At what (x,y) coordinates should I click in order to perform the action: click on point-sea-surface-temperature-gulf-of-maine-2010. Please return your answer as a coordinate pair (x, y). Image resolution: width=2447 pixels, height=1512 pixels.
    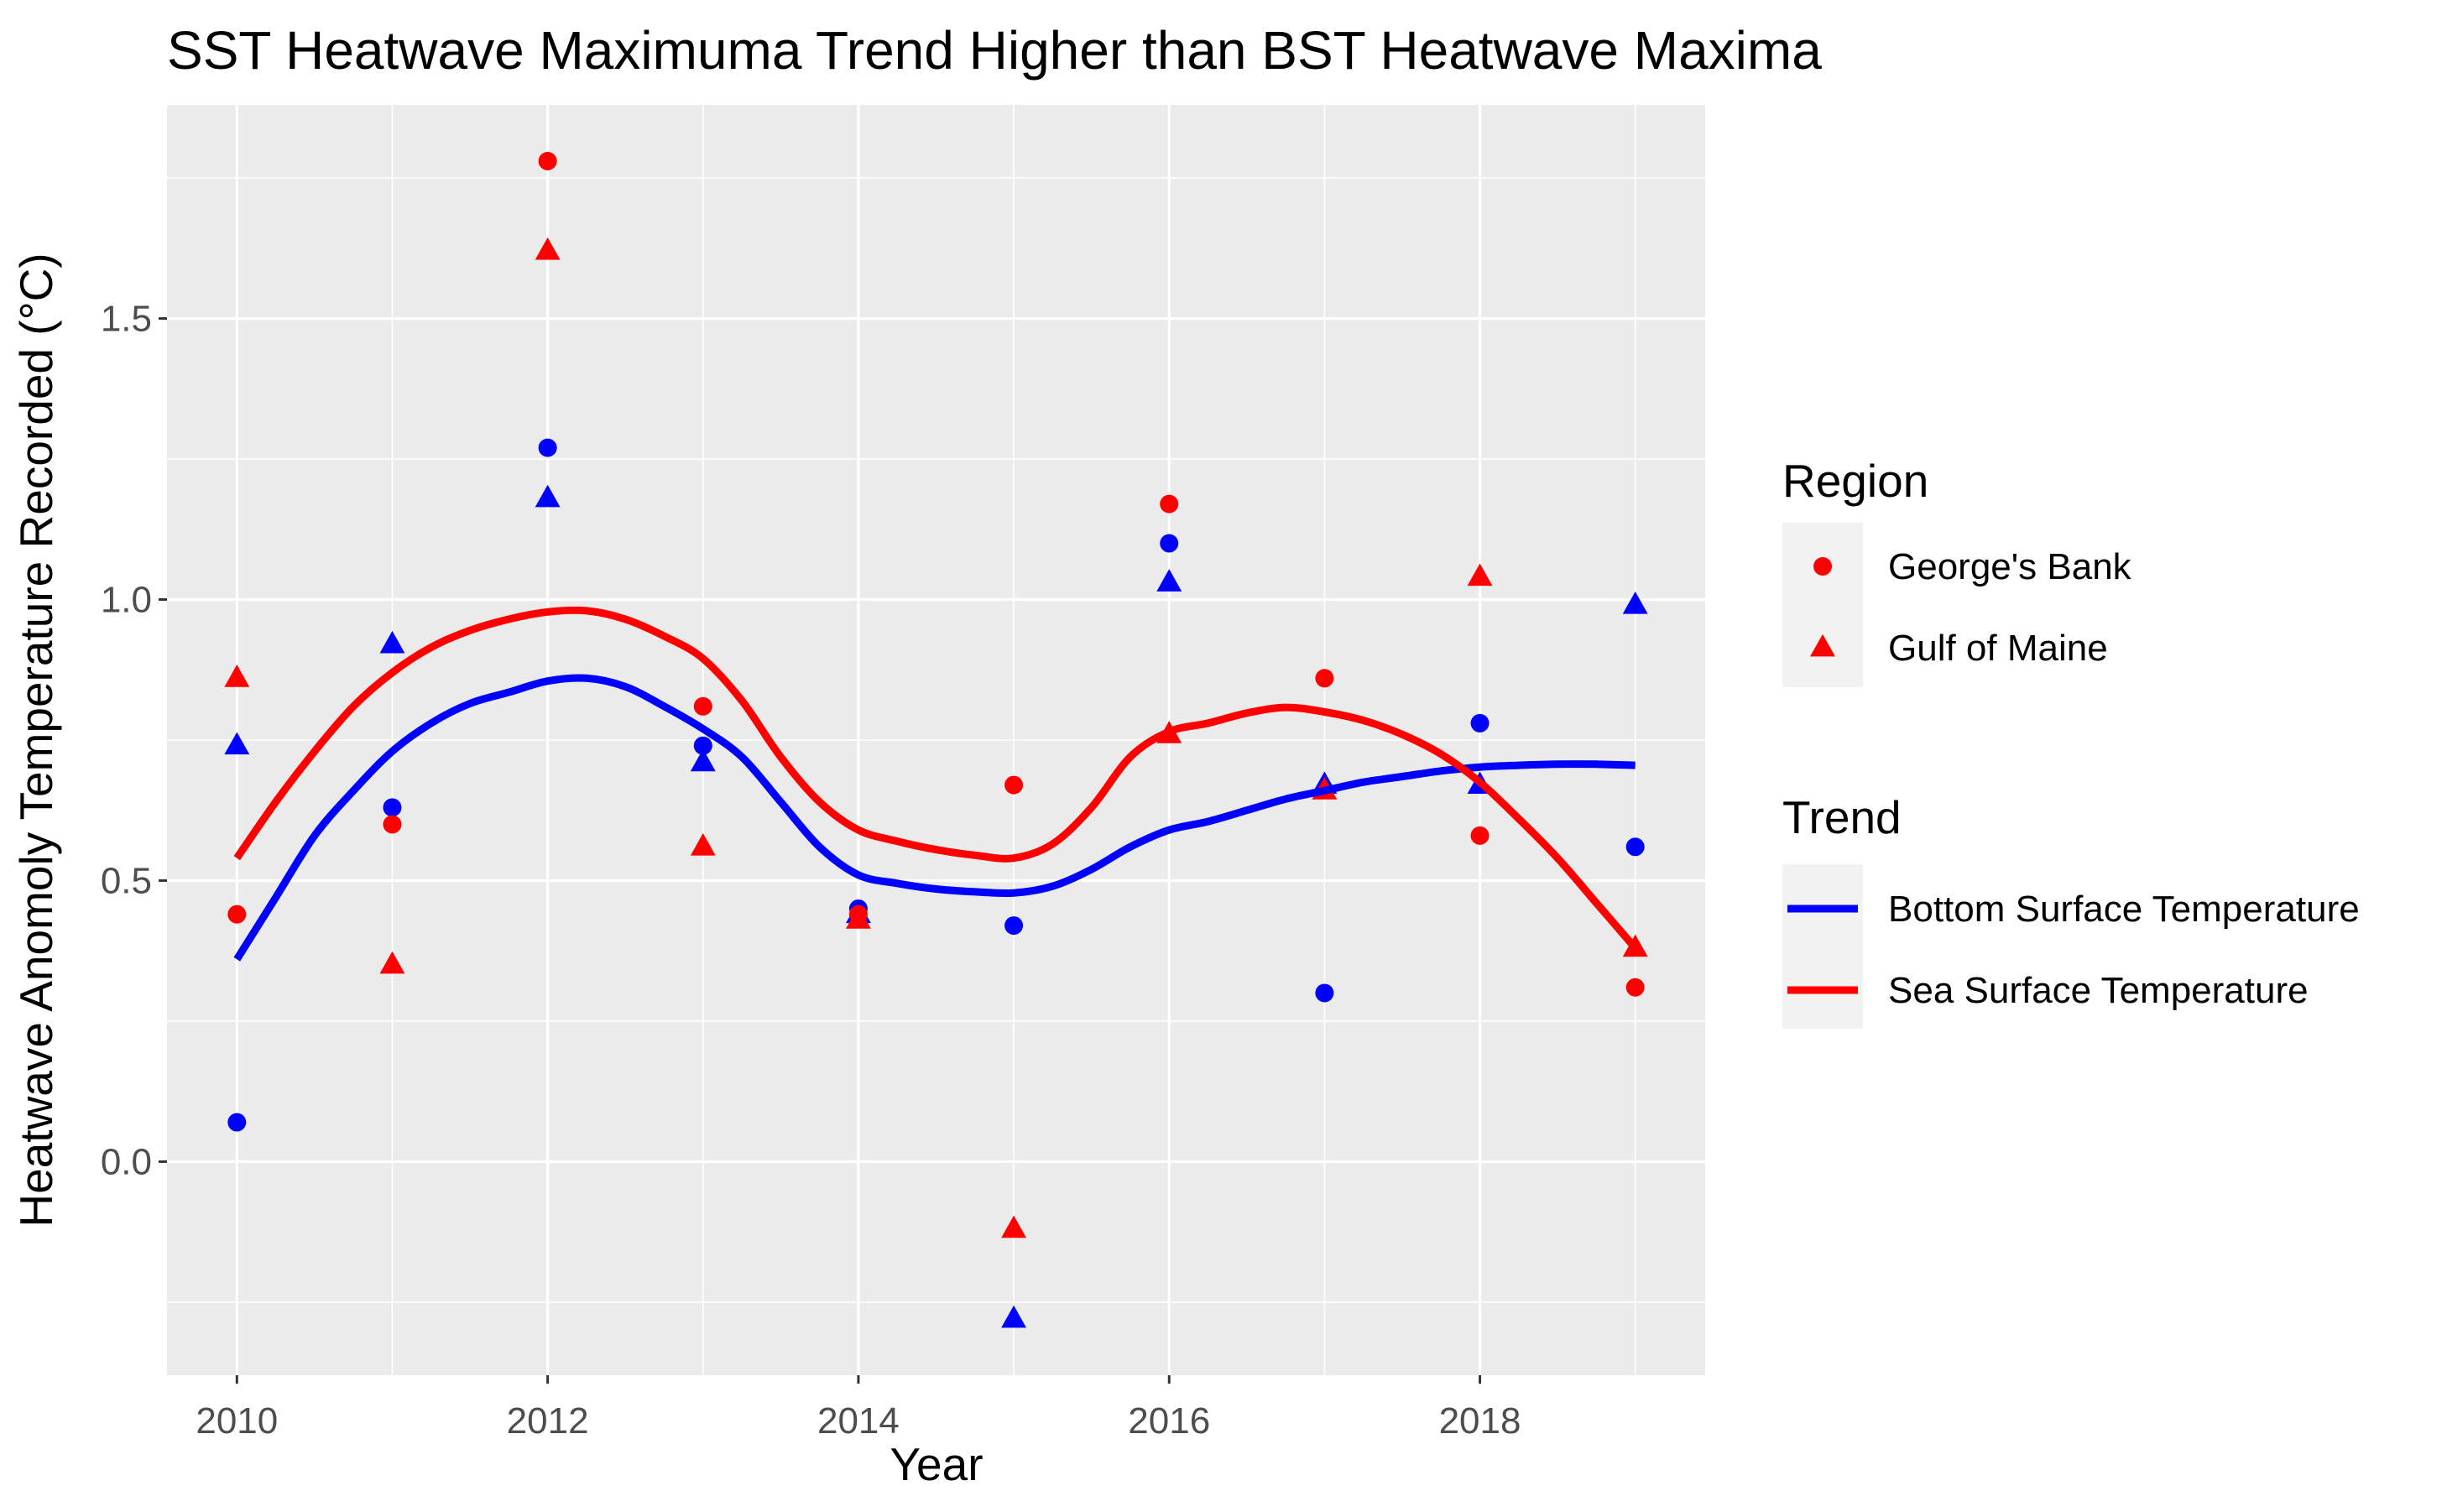
    Looking at the image, I should click on (237, 676).